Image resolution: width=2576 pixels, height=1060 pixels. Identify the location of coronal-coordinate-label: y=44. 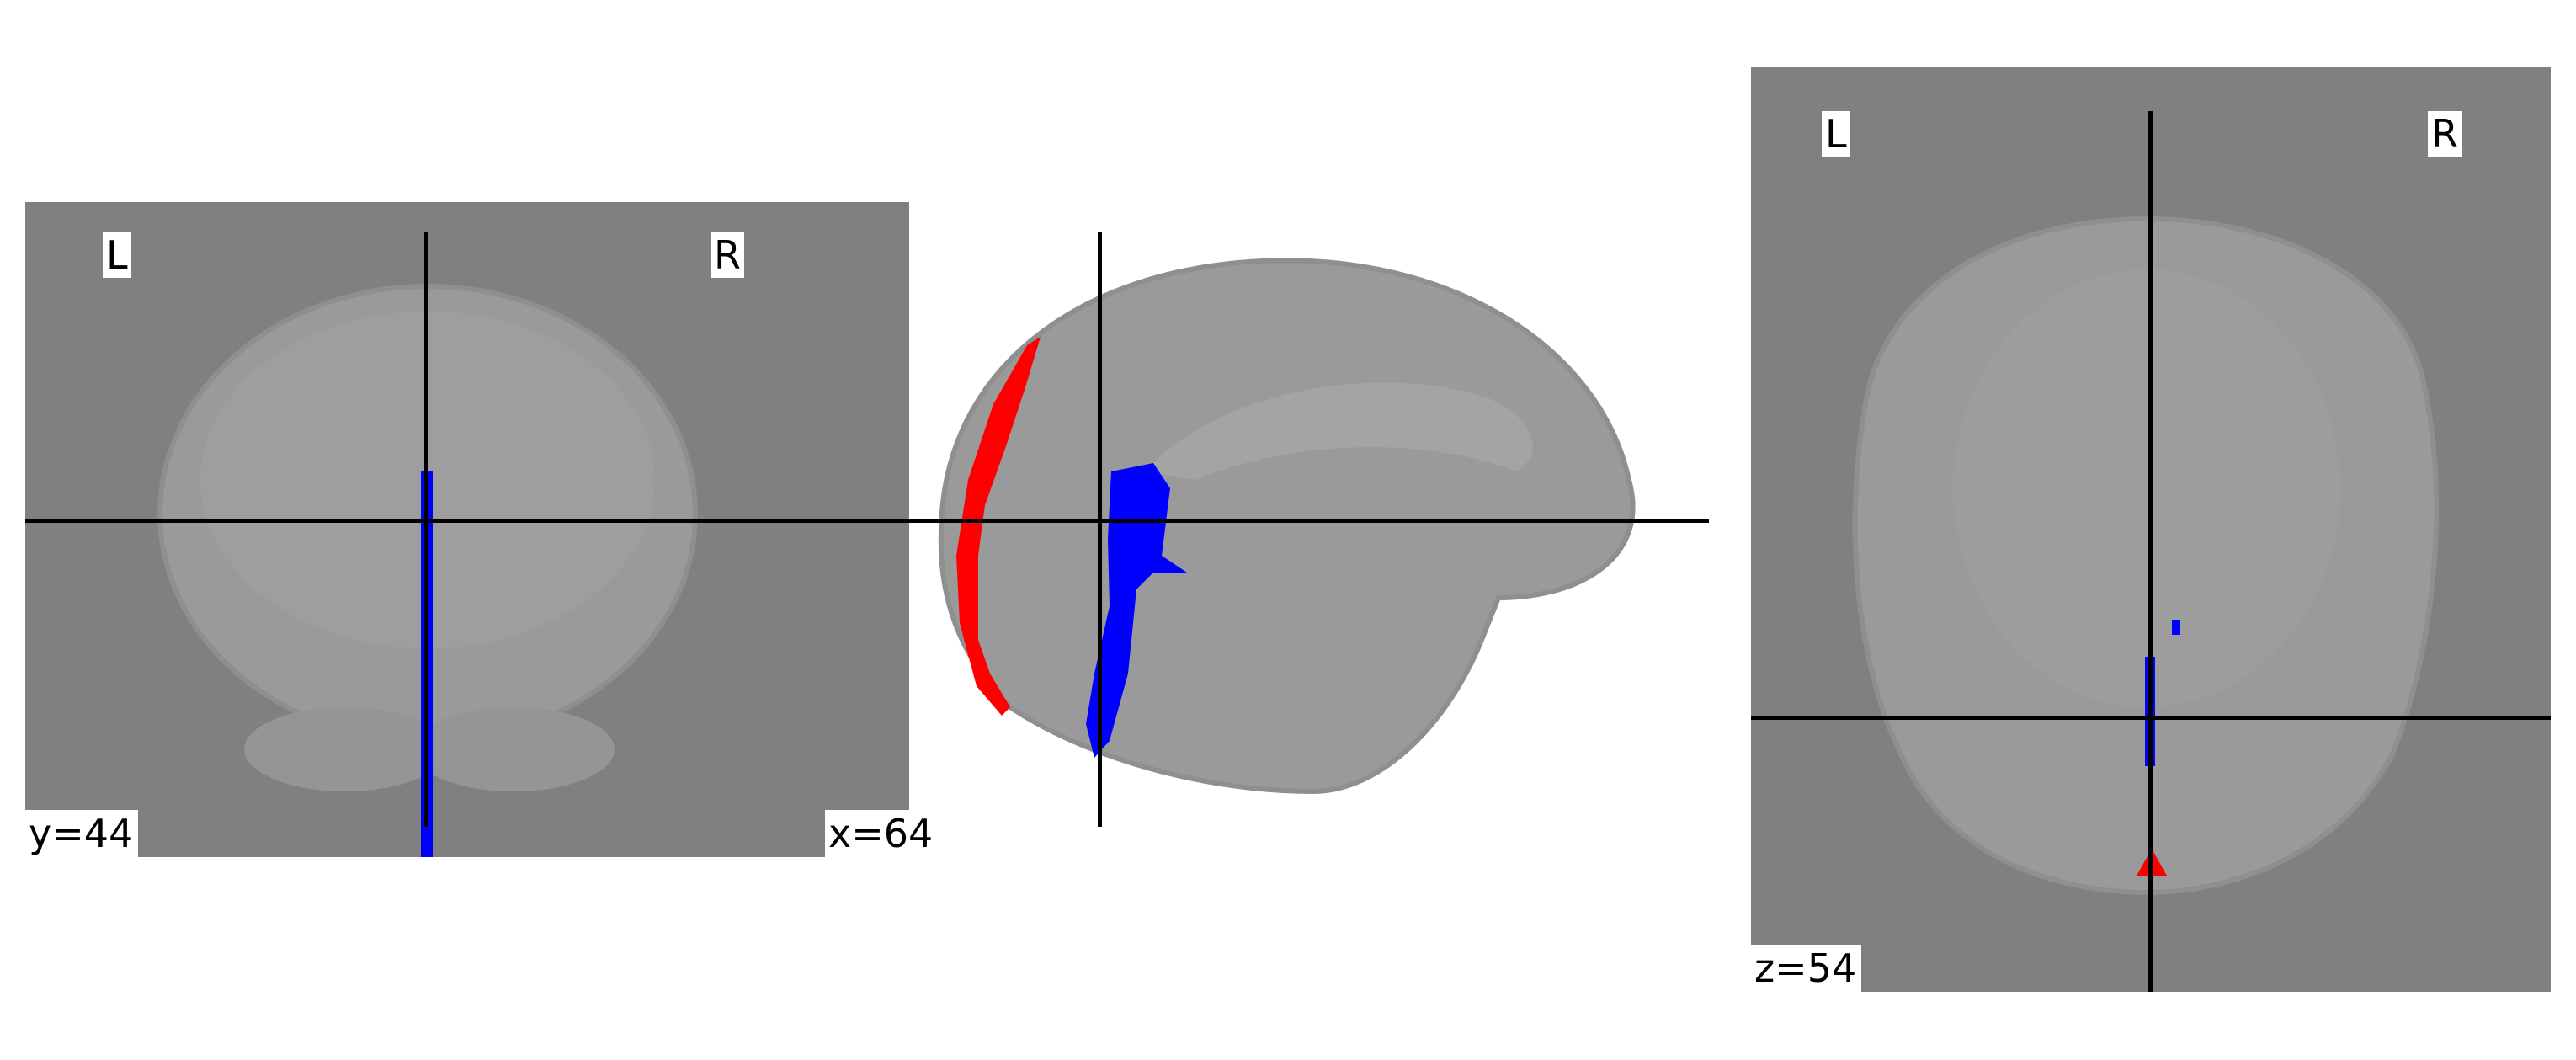
(82, 833).